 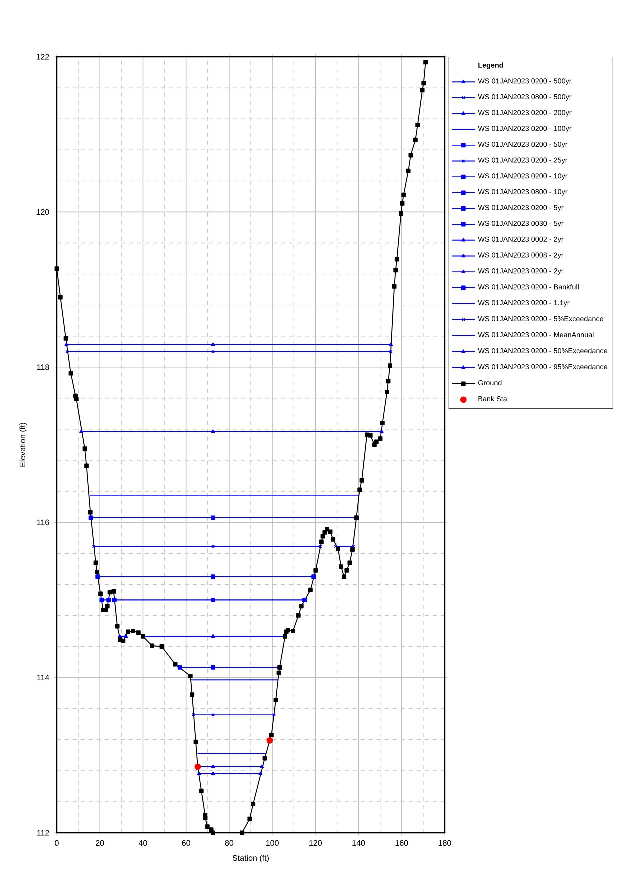 I want to click on x-tick-label: 0, so click(x=57, y=843).